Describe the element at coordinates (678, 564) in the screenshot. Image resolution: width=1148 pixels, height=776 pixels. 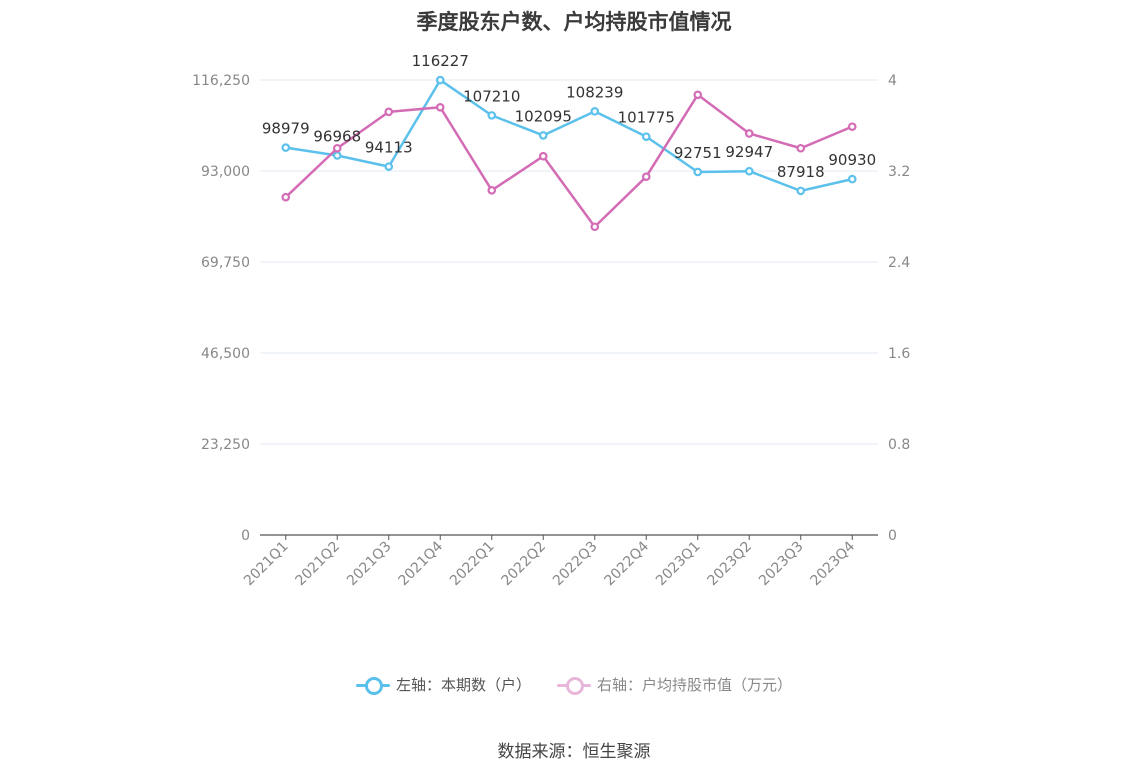
I see `x-tick-label: 2023Q1` at that location.